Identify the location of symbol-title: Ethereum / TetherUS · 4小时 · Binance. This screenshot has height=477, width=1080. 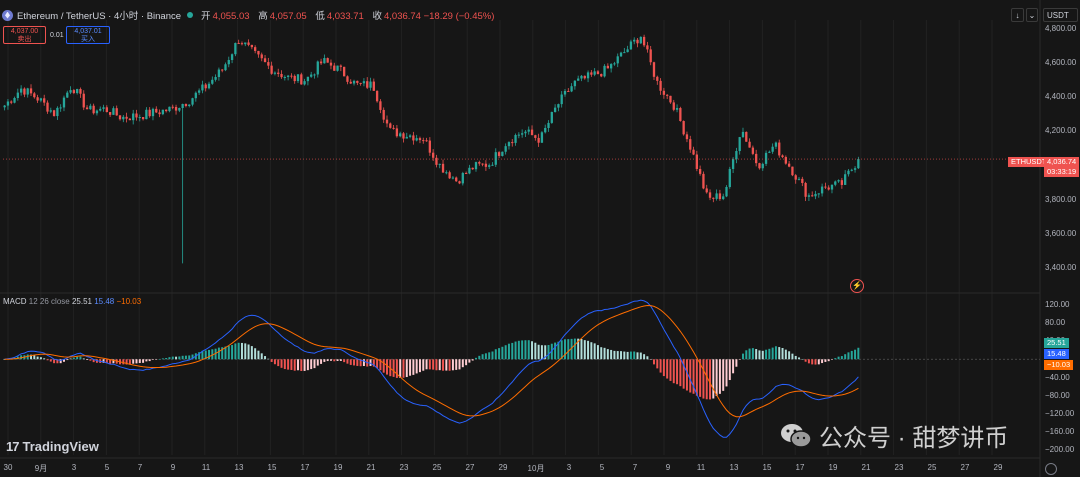
(99, 16).